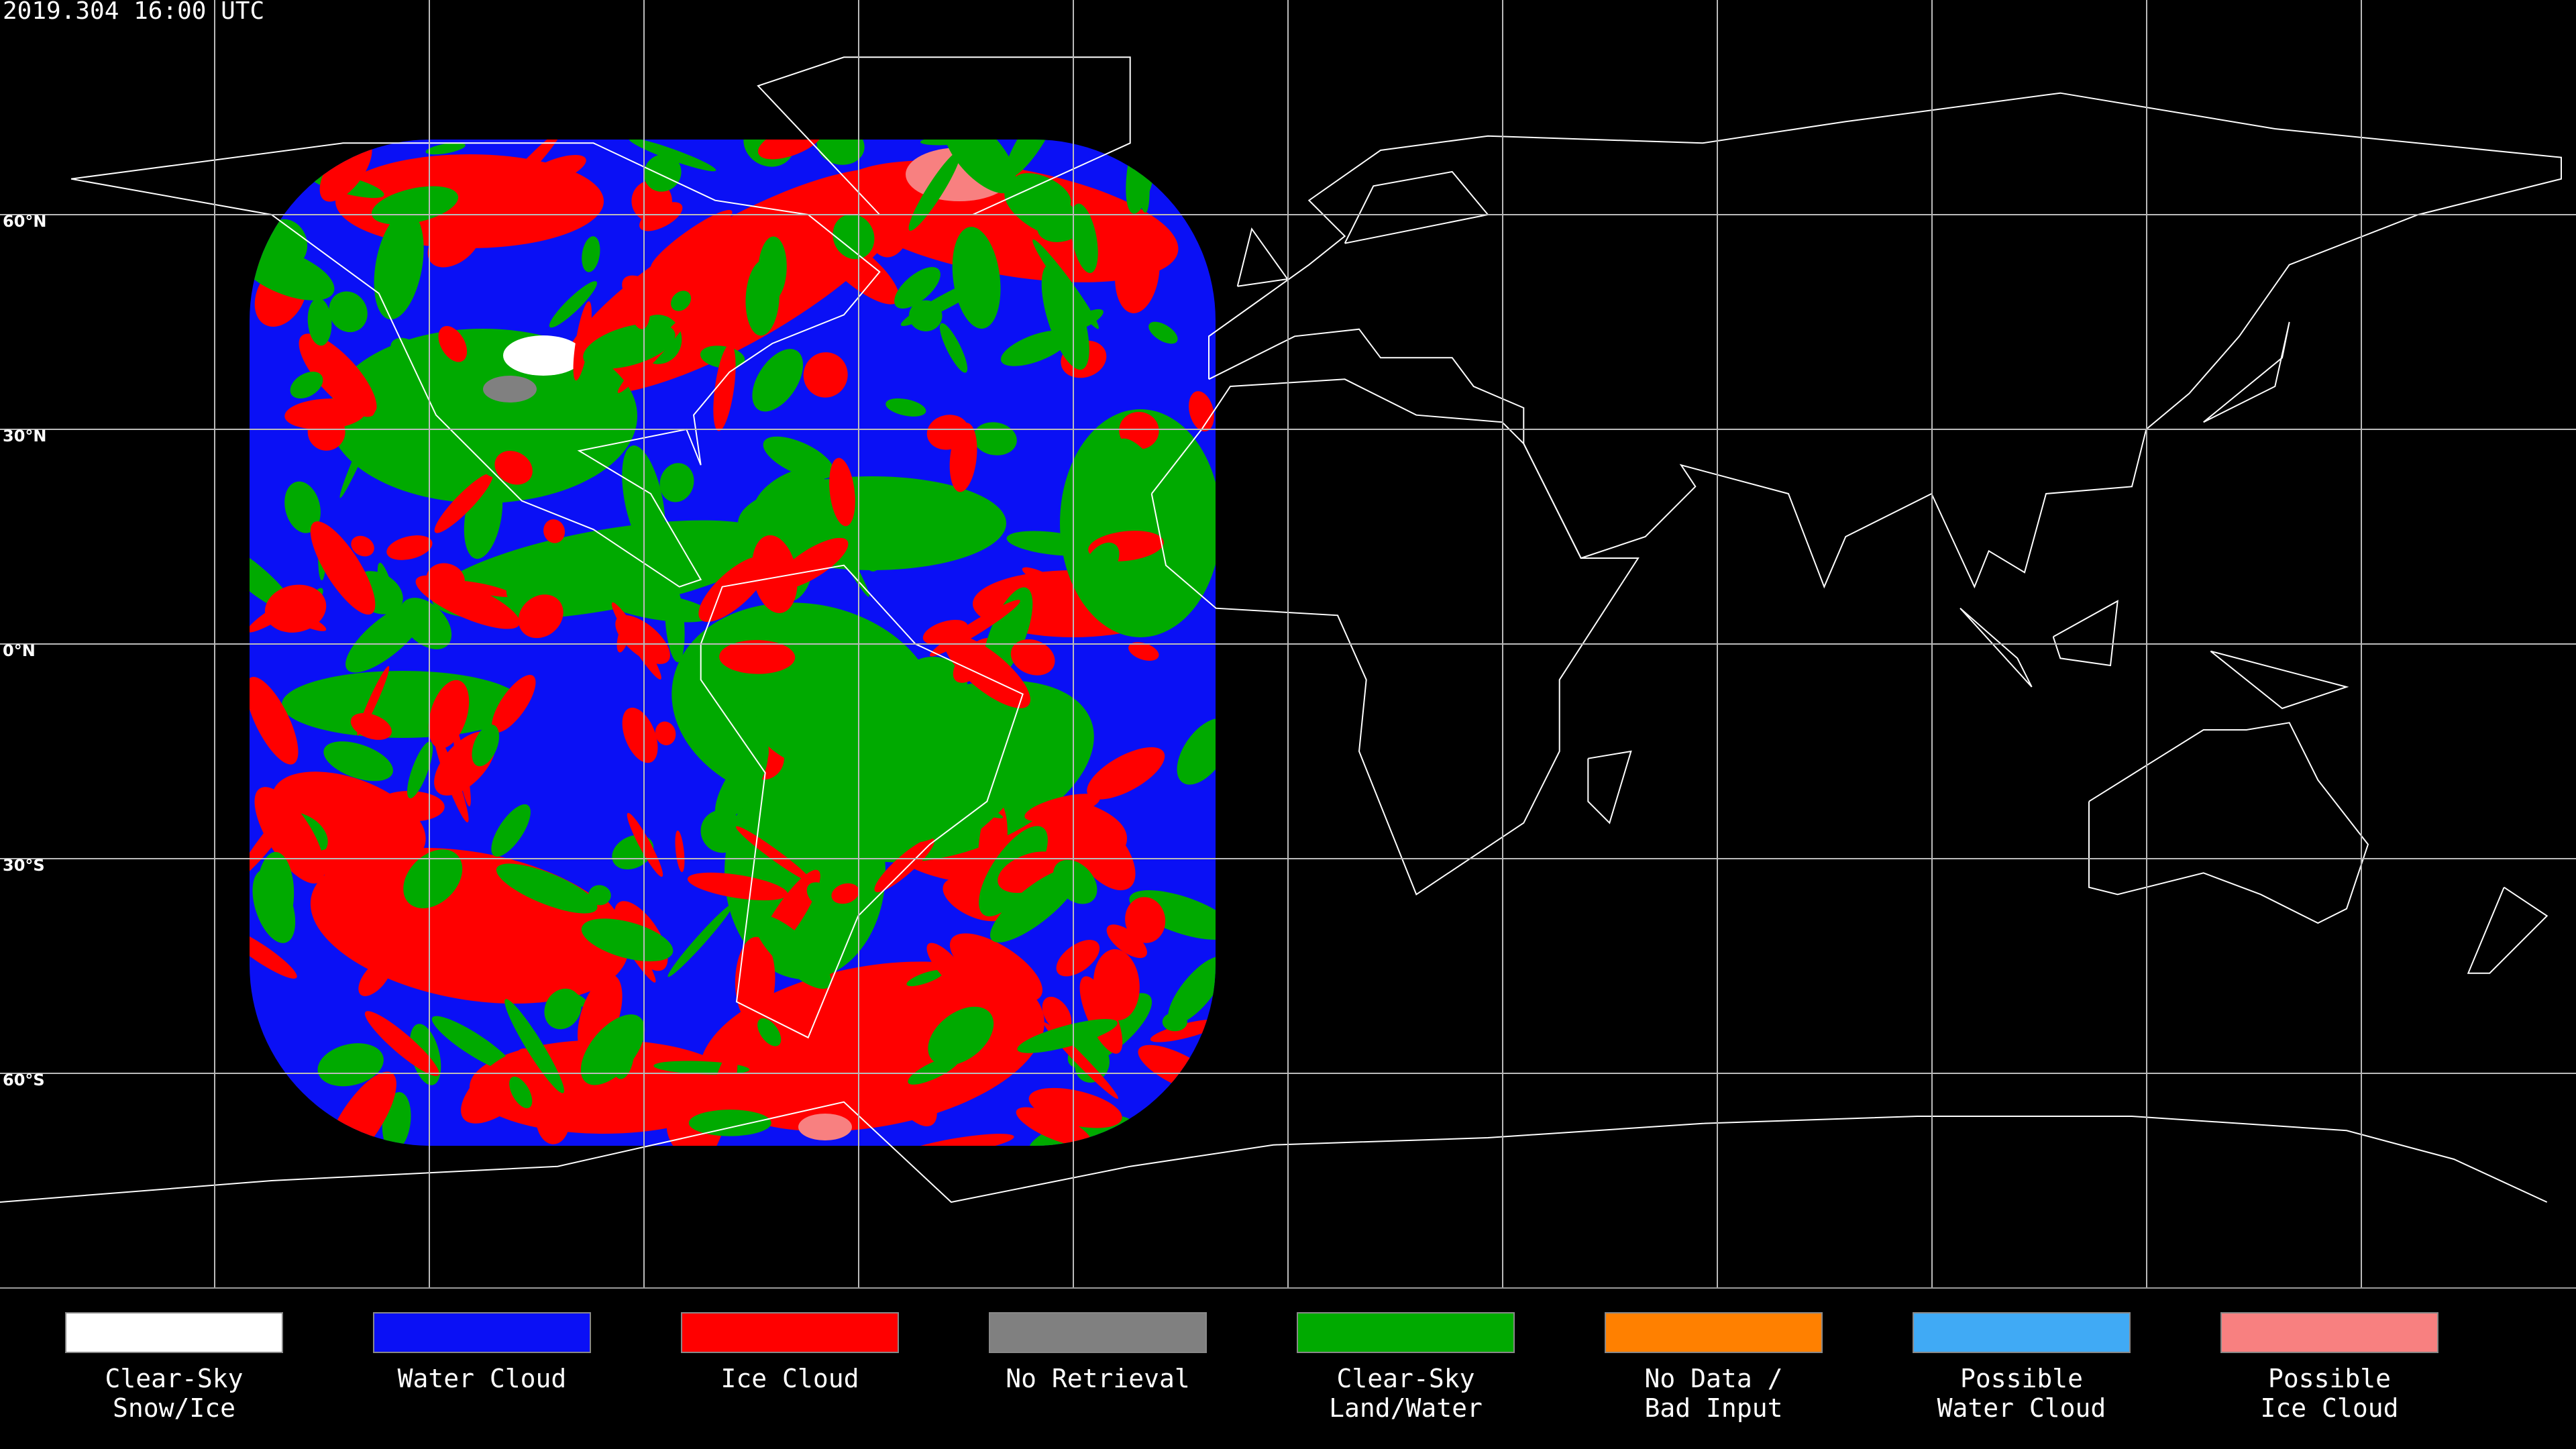 This screenshot has height=1449, width=2576. Describe the element at coordinates (19, 650) in the screenshot. I see `latitude-label: 0°N` at that location.